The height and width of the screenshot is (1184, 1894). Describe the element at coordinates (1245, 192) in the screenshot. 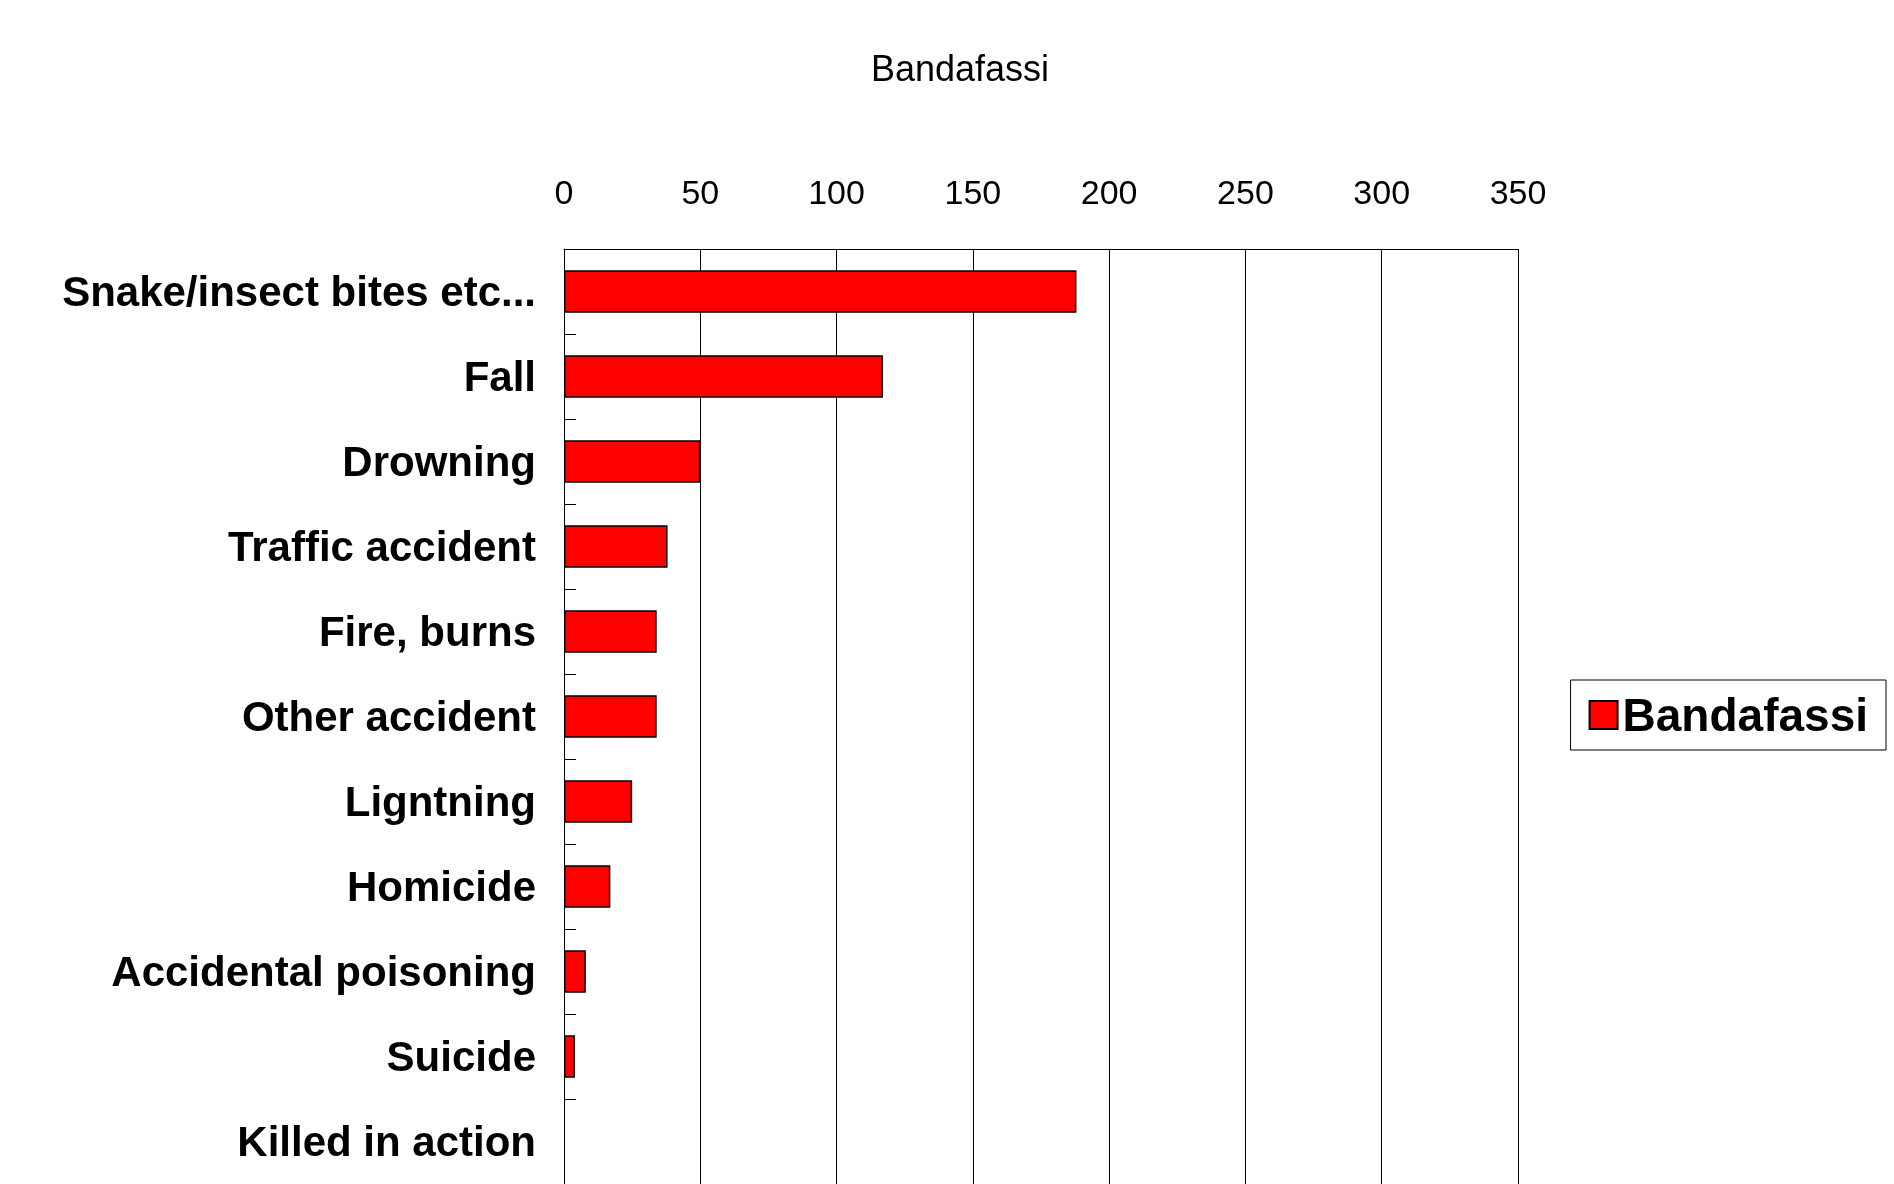

I see `x-tick-label: 250` at that location.